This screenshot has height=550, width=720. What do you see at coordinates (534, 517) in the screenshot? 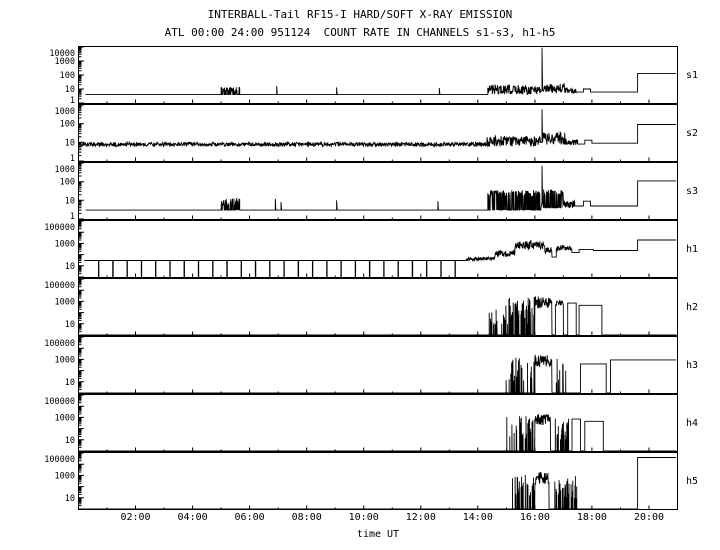
I see `x-tick-label: 16:00` at bounding box center [534, 517].